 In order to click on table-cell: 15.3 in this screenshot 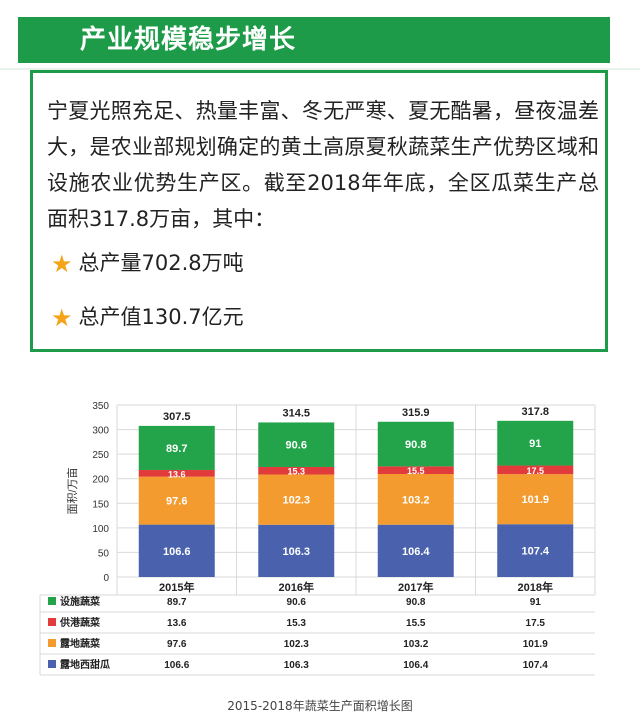, I will do `click(297, 623)`.